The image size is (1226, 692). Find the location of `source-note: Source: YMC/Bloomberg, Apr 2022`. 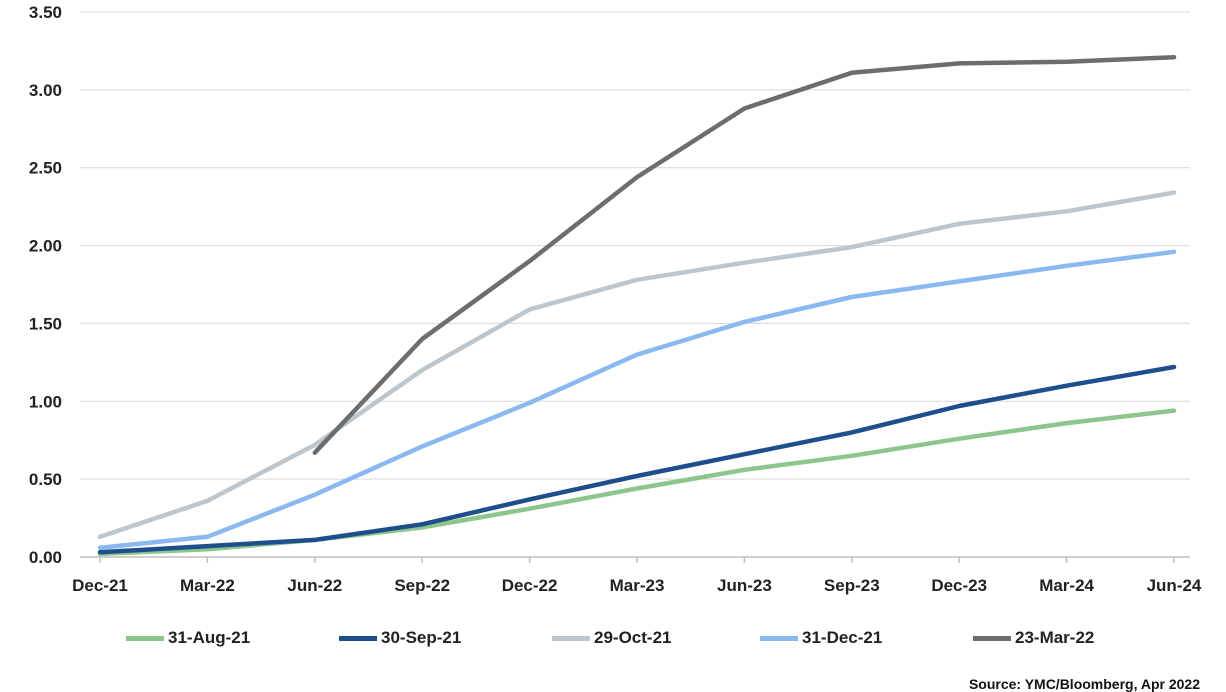

source-note: Source: YMC/Bloomberg, Apr 2022 is located at coordinates (1084, 684).